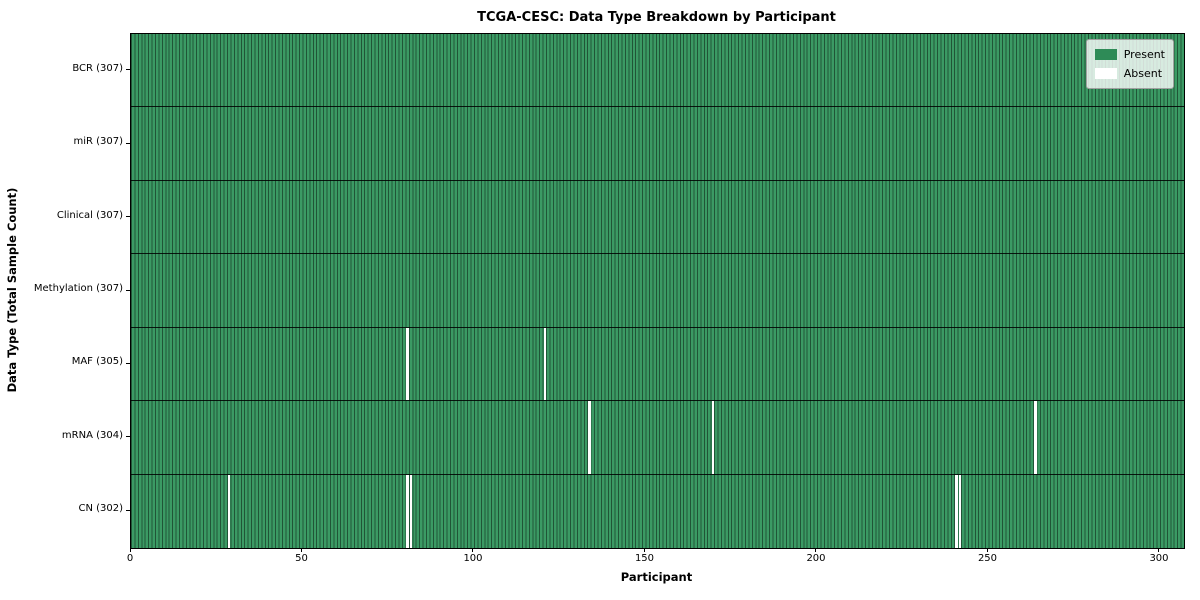 This screenshot has width=1200, height=600. Describe the element at coordinates (97, 362) in the screenshot. I see `y-tick-label-MAF: MAF (305)` at that location.